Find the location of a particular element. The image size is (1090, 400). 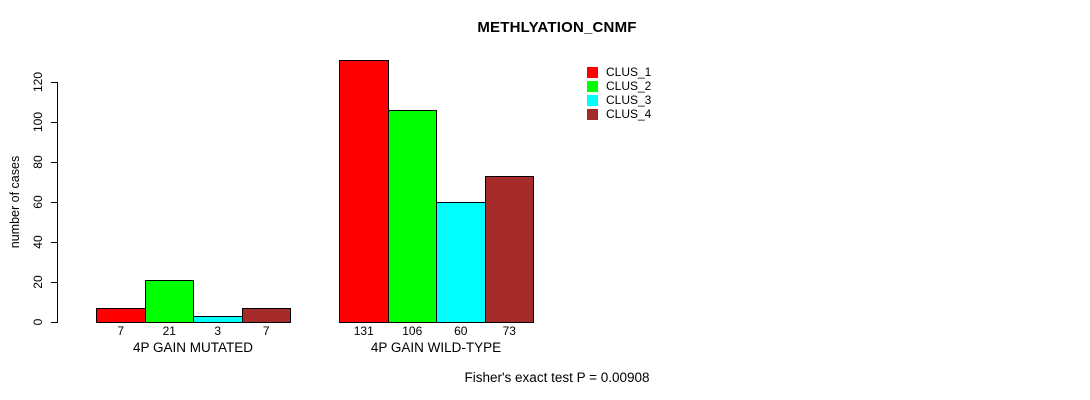

category-label: 4P GAIN MUTATED is located at coordinates (193, 347).